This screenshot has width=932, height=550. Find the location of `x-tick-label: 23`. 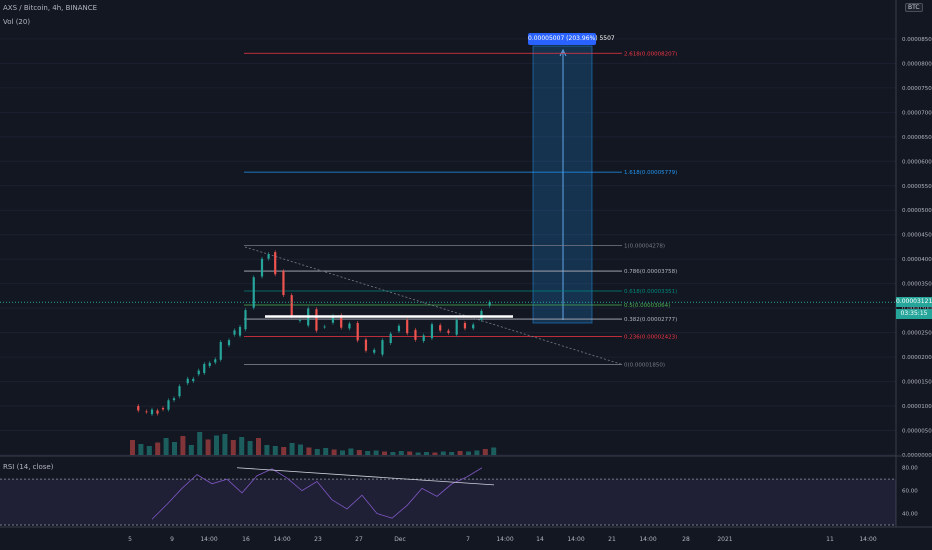

x-tick-label: 23 is located at coordinates (318, 539).